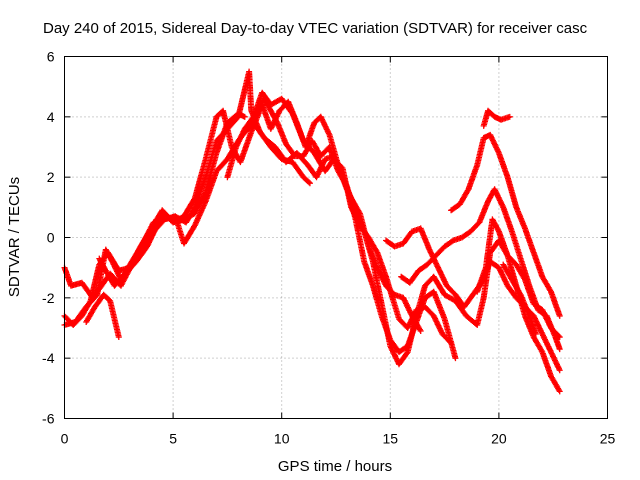  What do you see at coordinates (65, 439) in the screenshot?
I see `x-tick-label: 0` at bounding box center [65, 439].